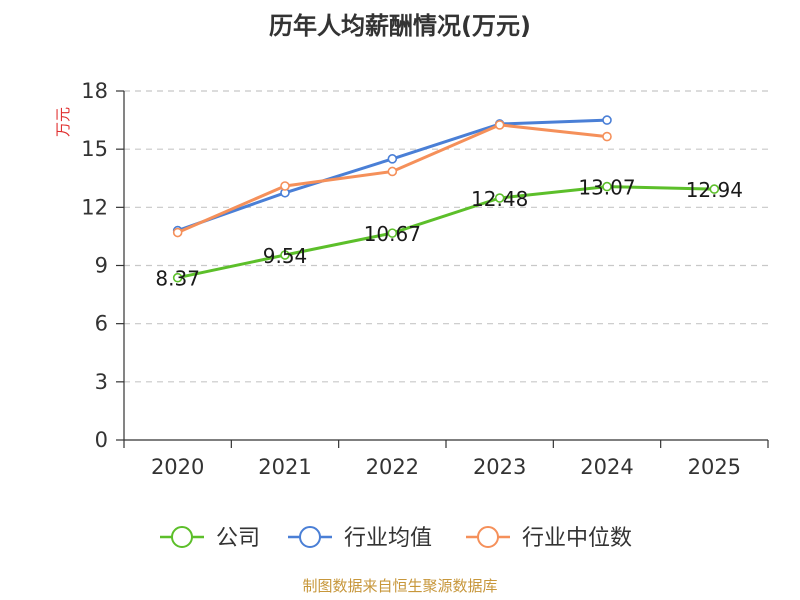 The height and width of the screenshot is (600, 800). I want to click on source-note: 制图数据来自恒生聚源数据库, so click(399, 586).